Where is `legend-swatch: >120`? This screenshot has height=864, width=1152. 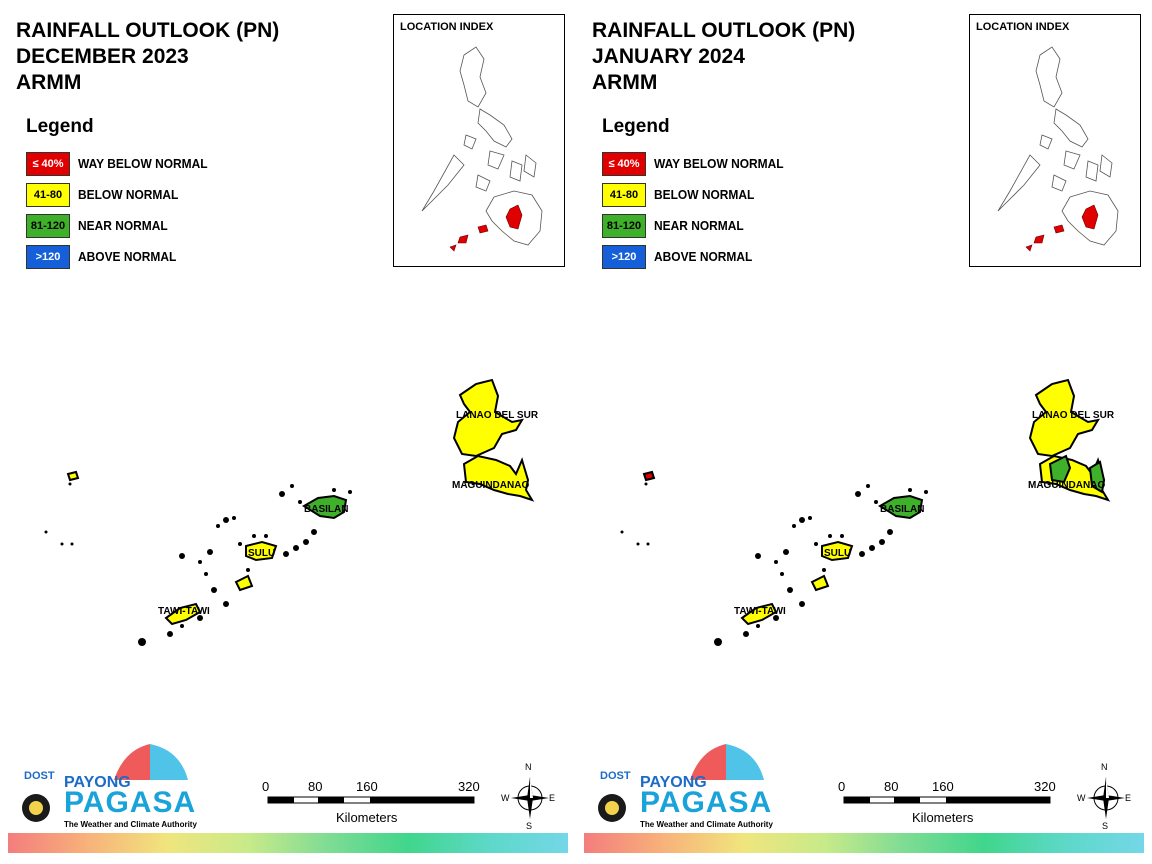
legend-swatch: >120 is located at coordinates (48, 256).